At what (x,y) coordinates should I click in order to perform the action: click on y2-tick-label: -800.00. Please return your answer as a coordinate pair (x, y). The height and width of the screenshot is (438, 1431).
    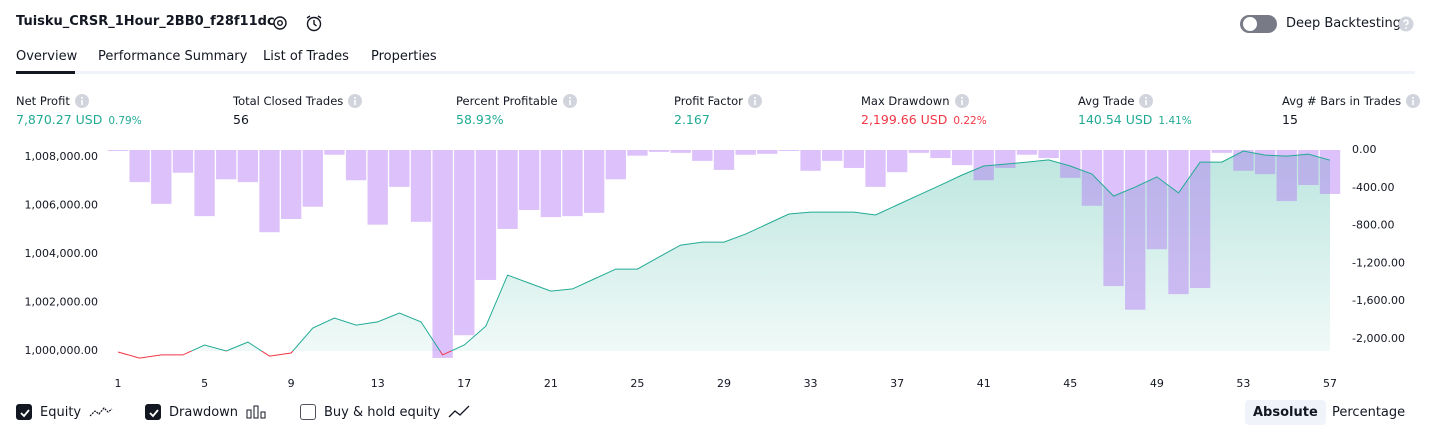
    Looking at the image, I should click on (1373, 225).